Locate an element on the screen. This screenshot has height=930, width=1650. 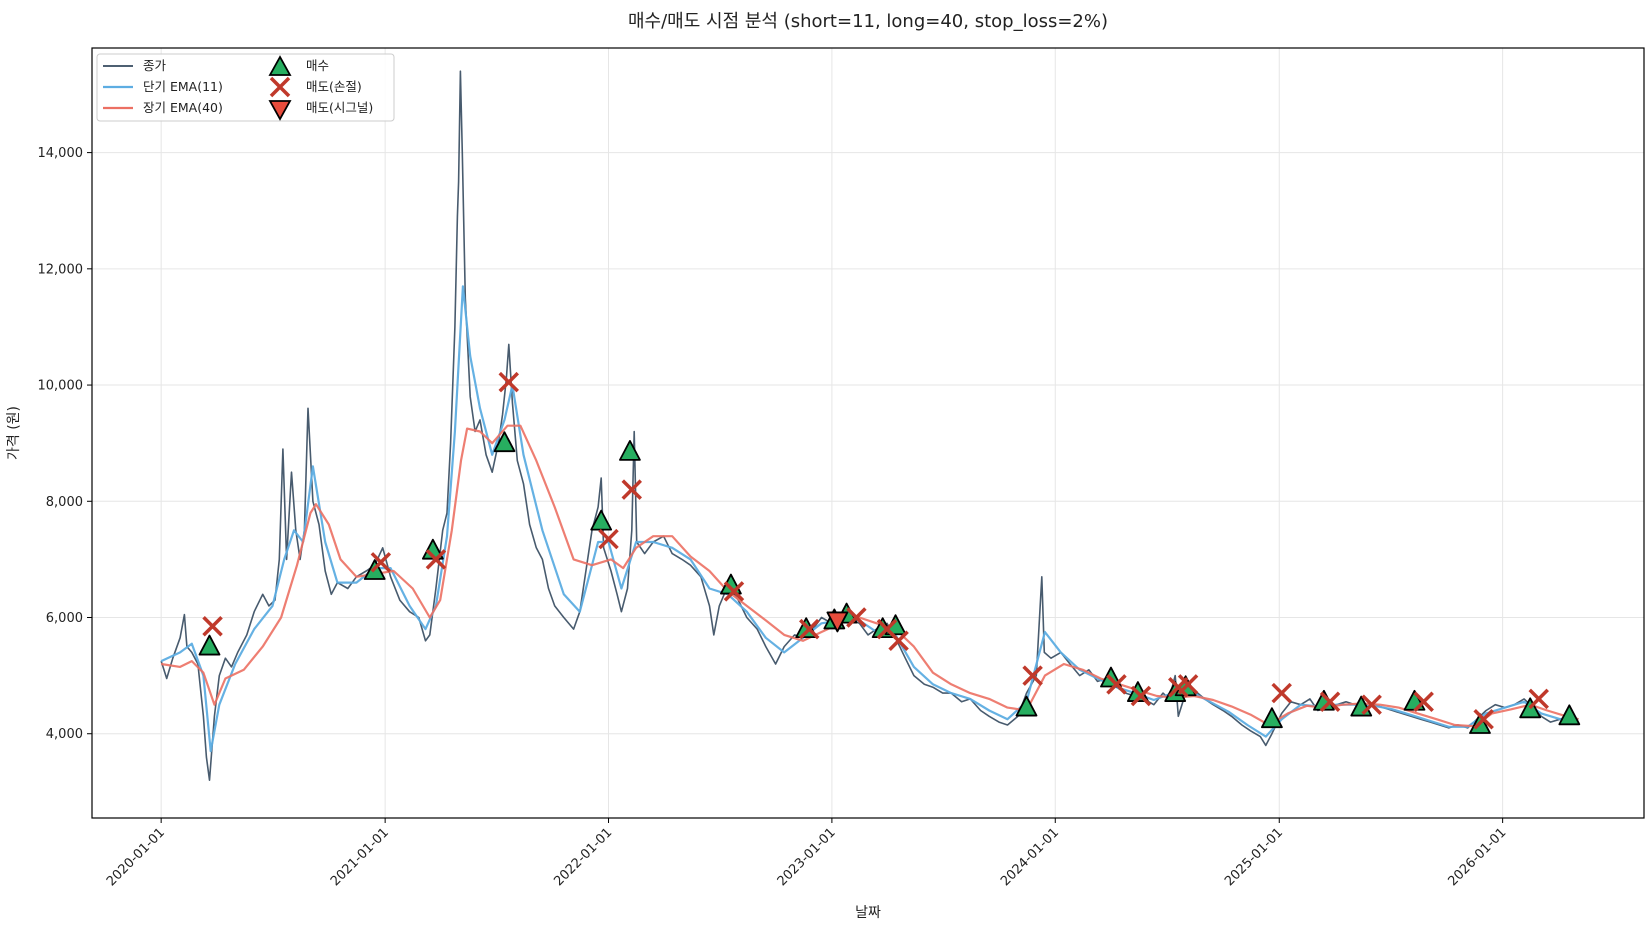
legend-stop-loss-icon is located at coordinates (280, 87).